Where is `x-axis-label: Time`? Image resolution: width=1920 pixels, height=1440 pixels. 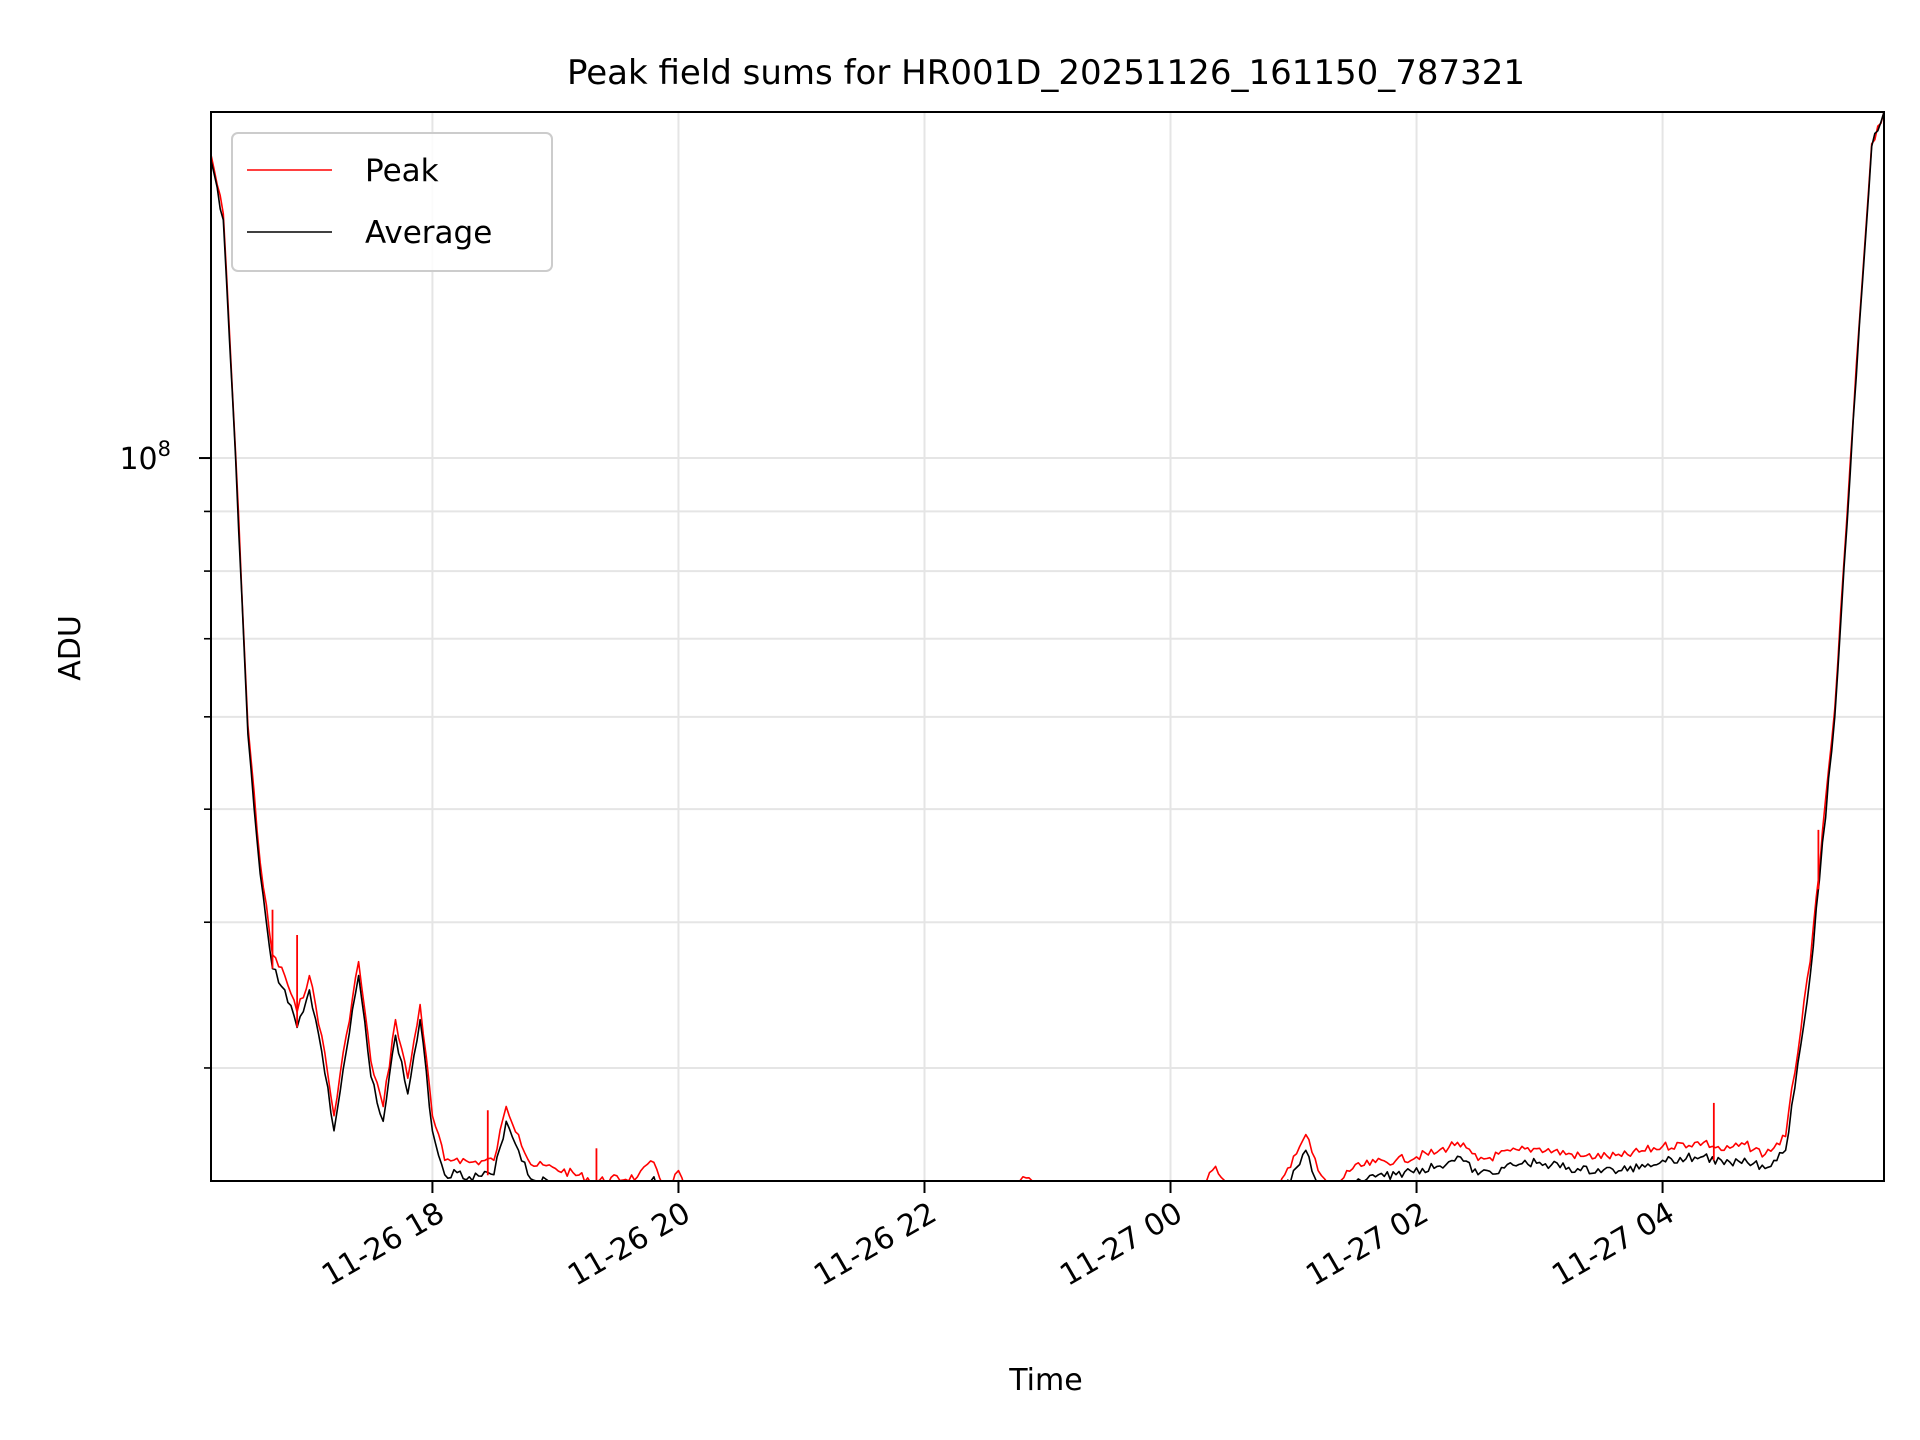
x-axis-label: Time is located at coordinates (1045, 1380).